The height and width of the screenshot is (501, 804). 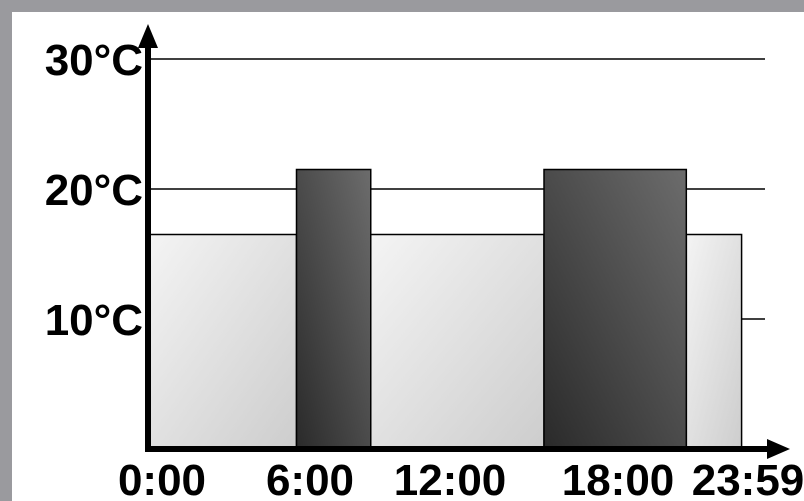 I want to click on y-tick-labels: 30°C 20°C 10°C, so click(x=94, y=190).